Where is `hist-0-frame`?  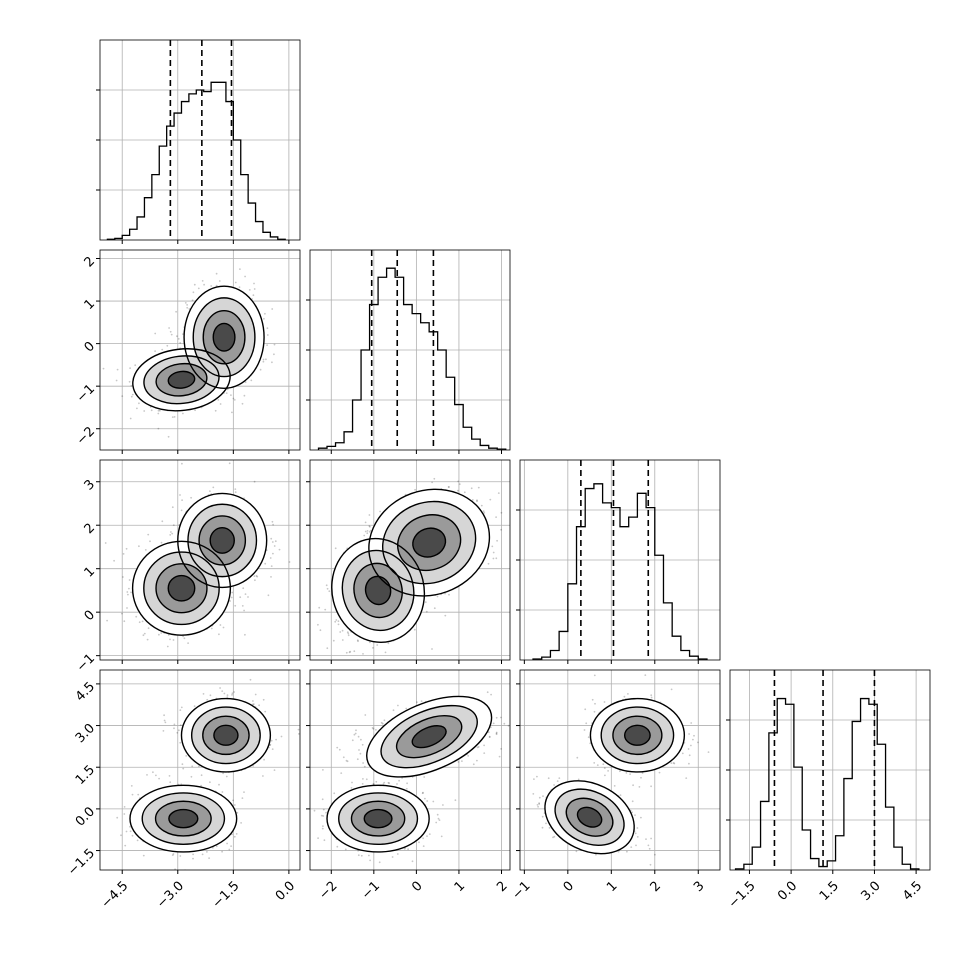
hist-0-frame is located at coordinates (200, 140).